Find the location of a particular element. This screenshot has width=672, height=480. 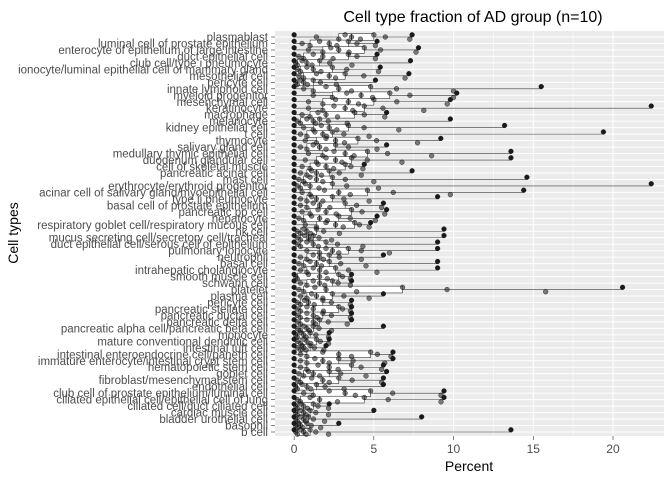

y-tick-label: pancreatic pp cell is located at coordinates (224, 213).